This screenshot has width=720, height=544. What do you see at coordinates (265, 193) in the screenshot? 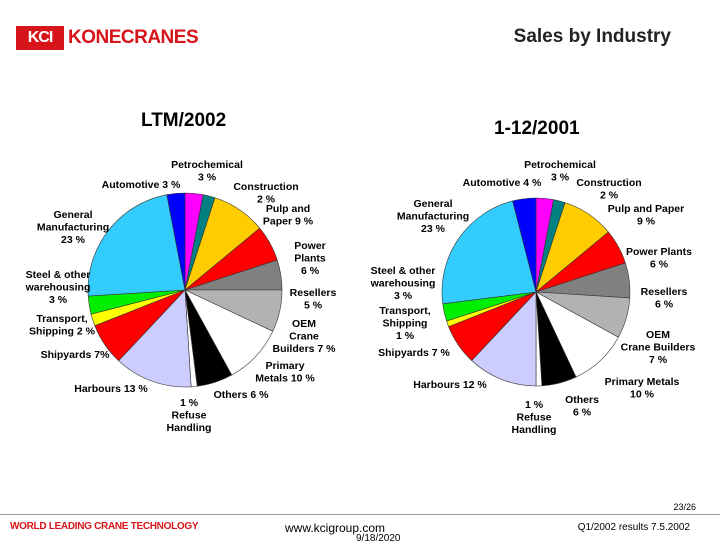
I see `pie-0-label-1: Construction 2 %` at bounding box center [265, 193].